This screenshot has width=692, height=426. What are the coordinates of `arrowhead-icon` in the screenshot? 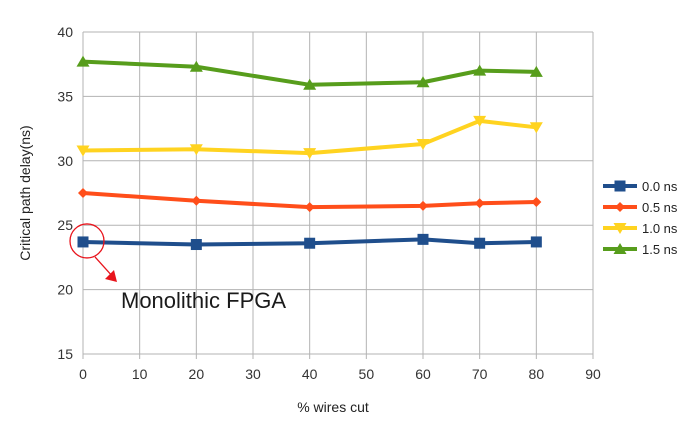 It's located at (111, 275).